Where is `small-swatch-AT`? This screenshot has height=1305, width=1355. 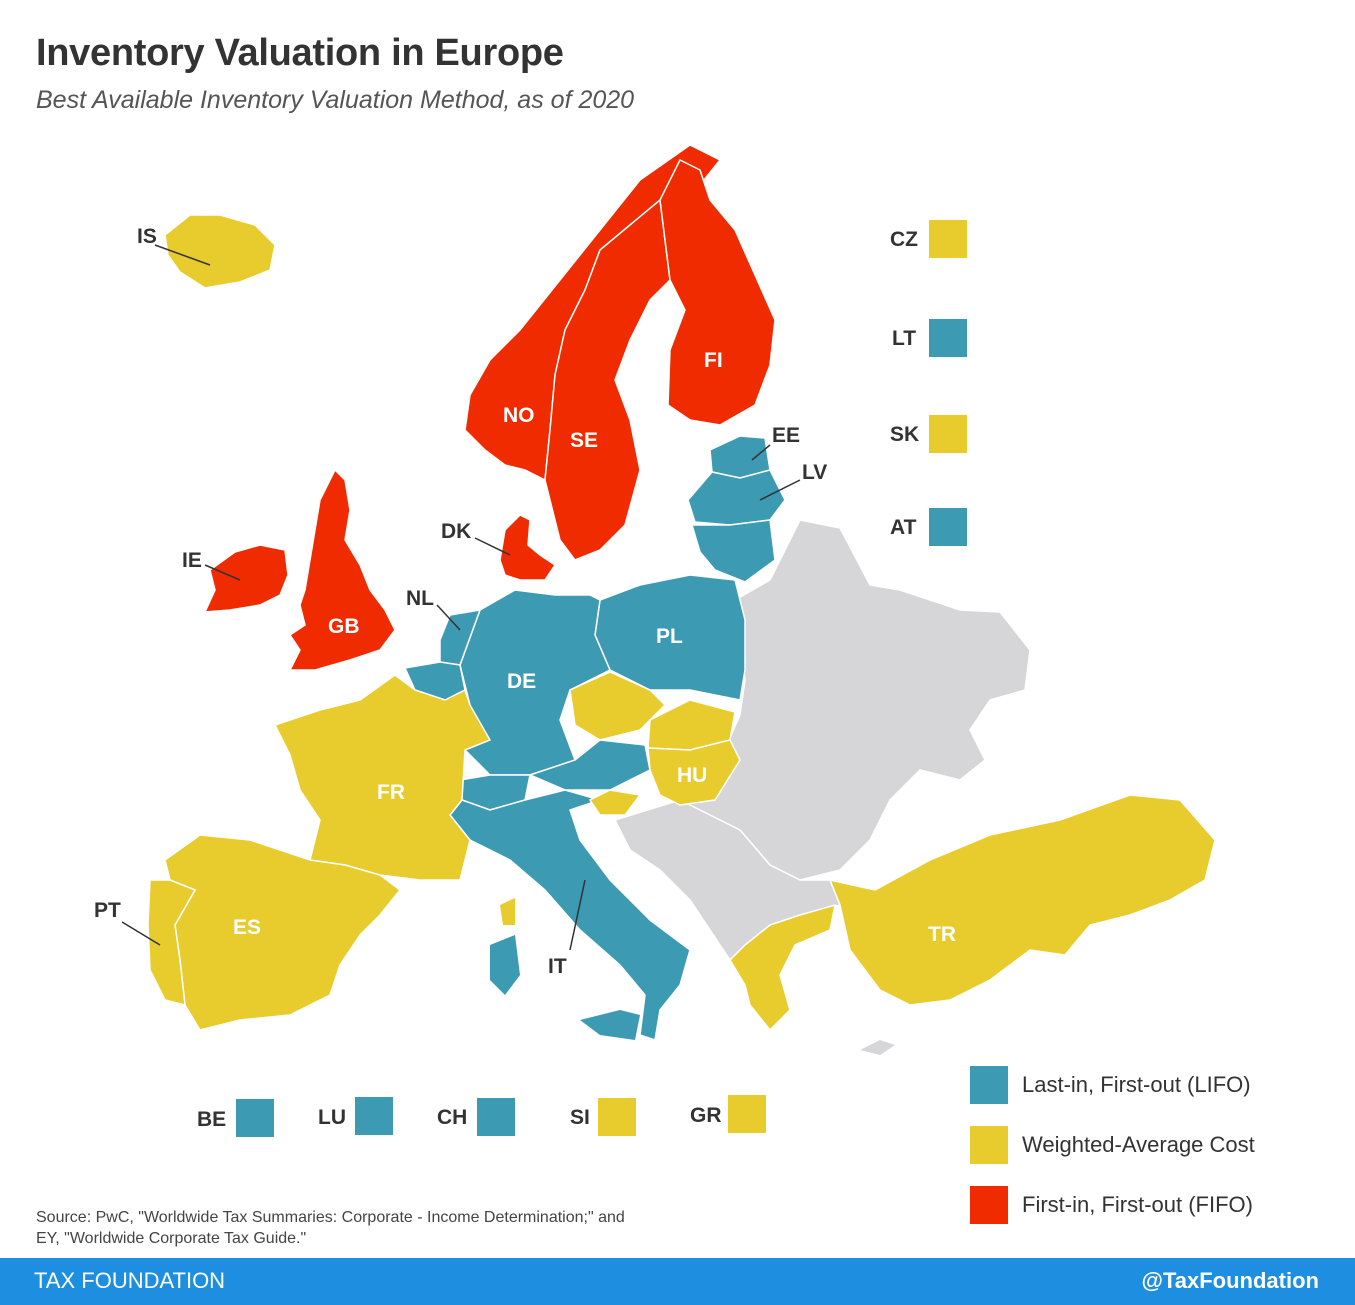 small-swatch-AT is located at coordinates (948, 527).